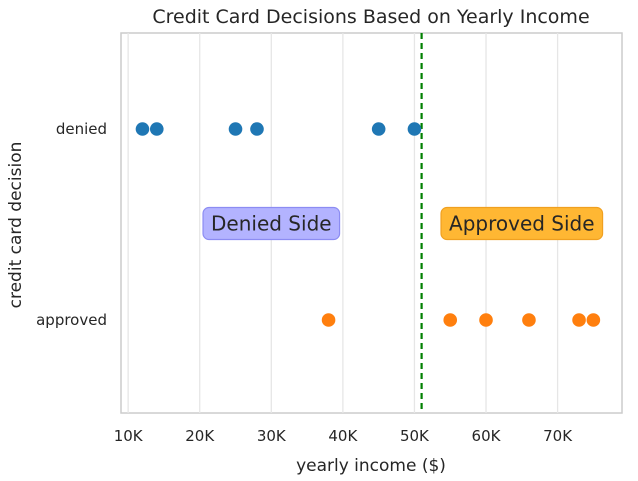  Describe the element at coordinates (371, 466) in the screenshot. I see `x-axis-label: yearly income ($)` at that location.